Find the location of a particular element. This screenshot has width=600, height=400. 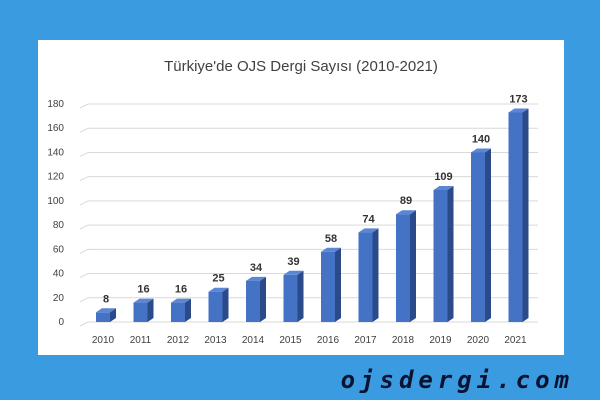

bar-2010 is located at coordinates (106, 315).